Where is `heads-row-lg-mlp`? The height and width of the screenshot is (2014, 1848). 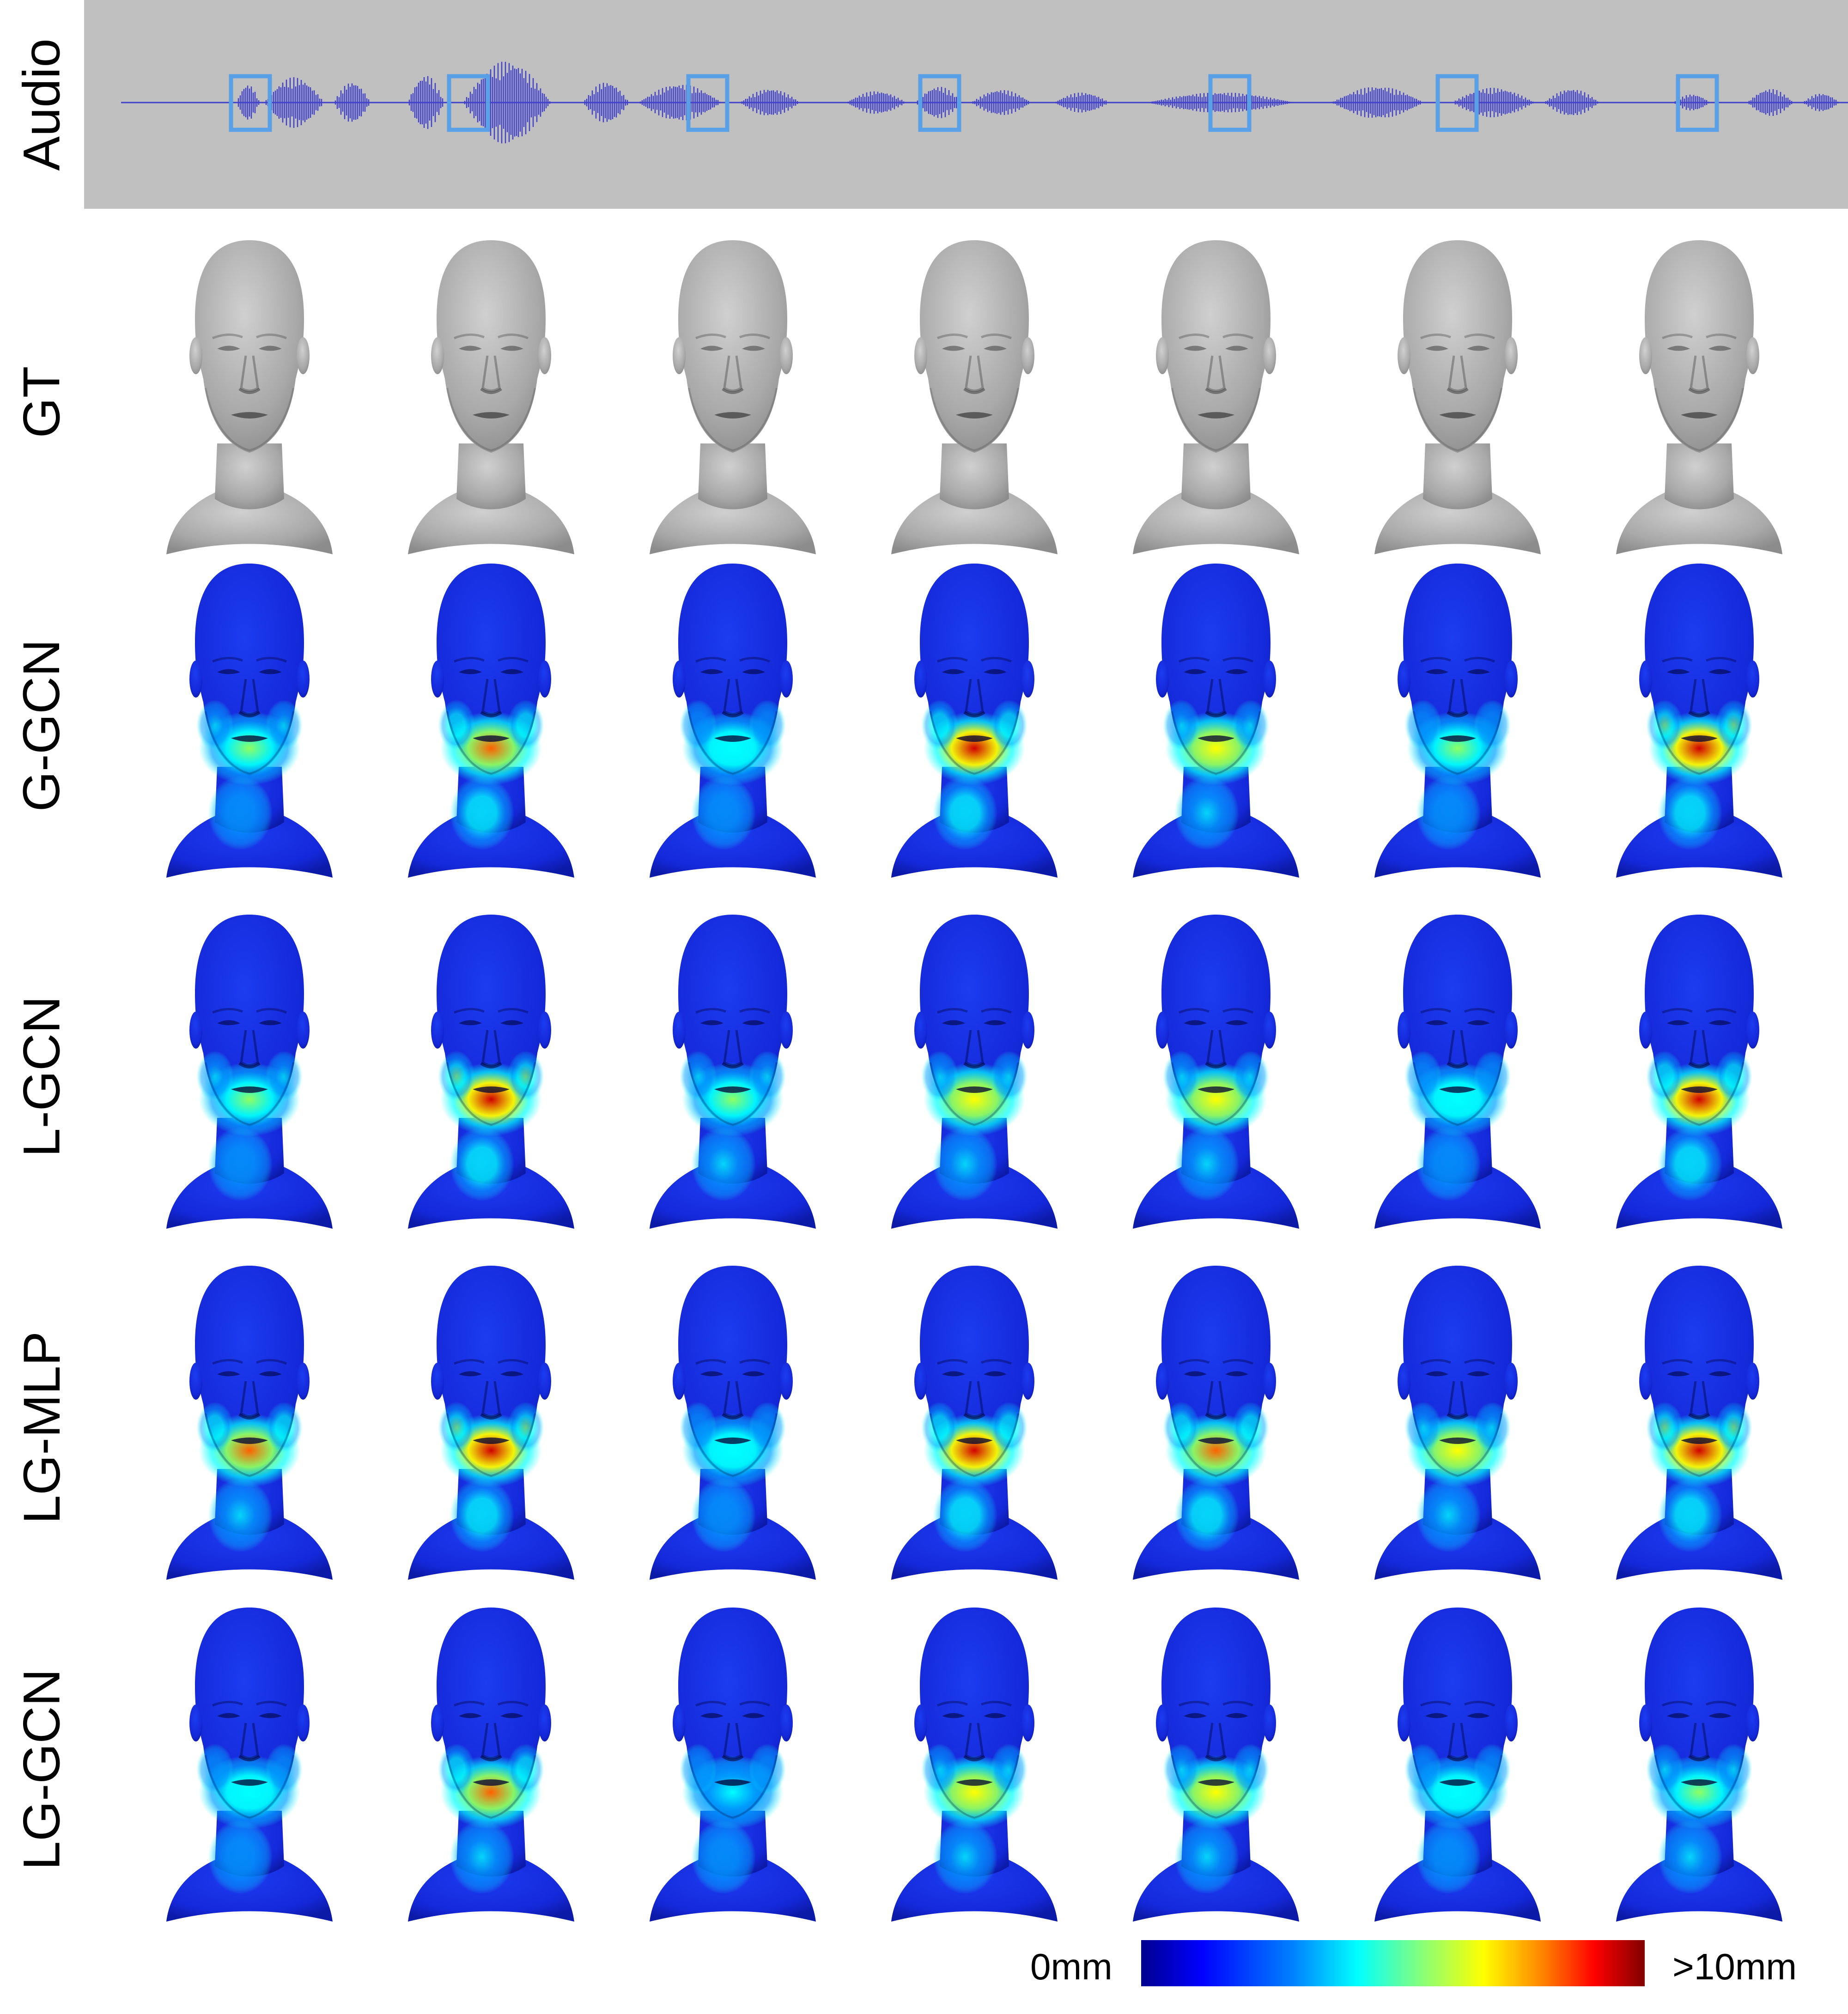
heads-row-lg-mlp is located at coordinates (979, 1427).